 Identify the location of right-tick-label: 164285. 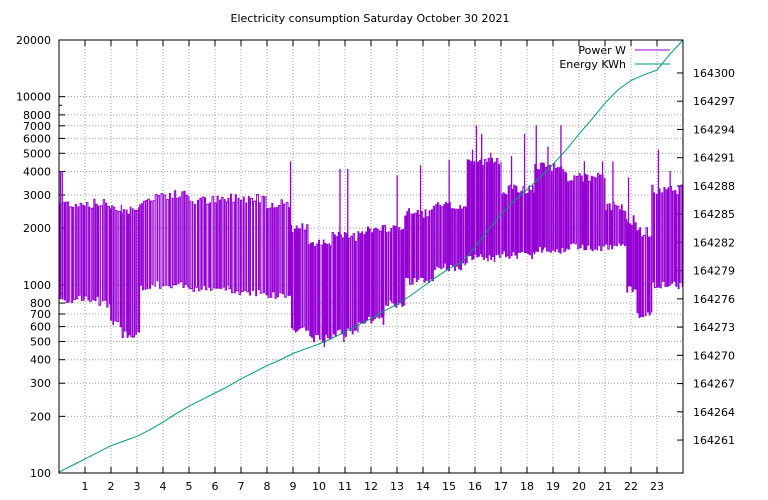
(714, 214).